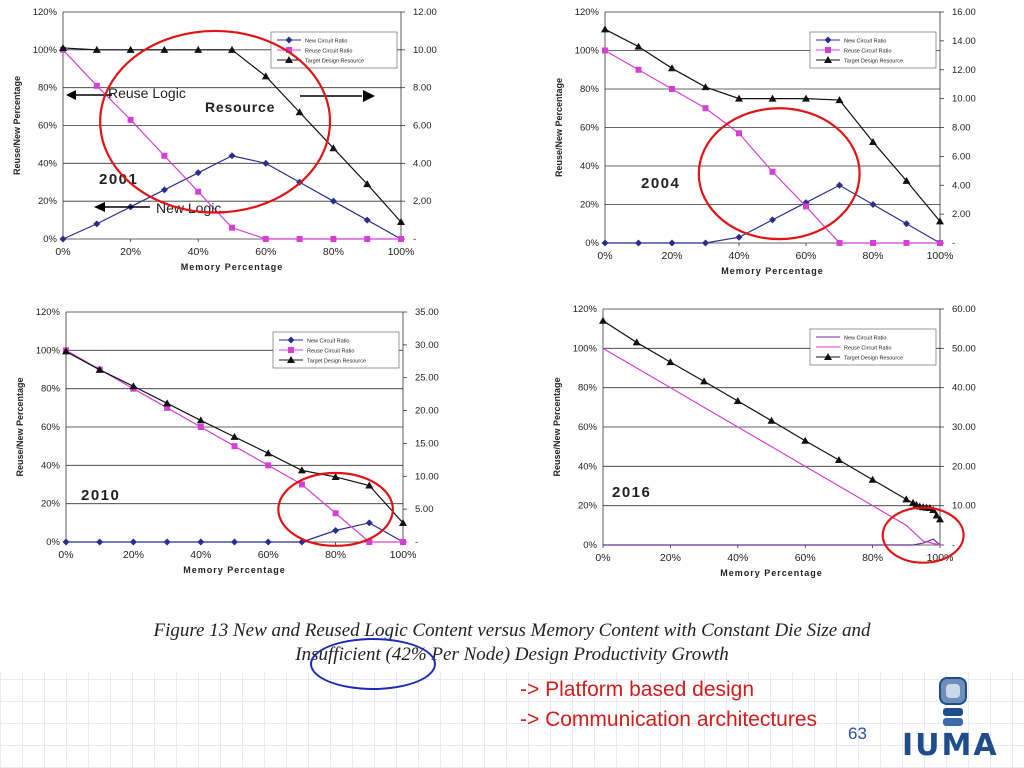  What do you see at coordinates (51, 504) in the screenshot?
I see `y-tick-label: 20%` at bounding box center [51, 504].